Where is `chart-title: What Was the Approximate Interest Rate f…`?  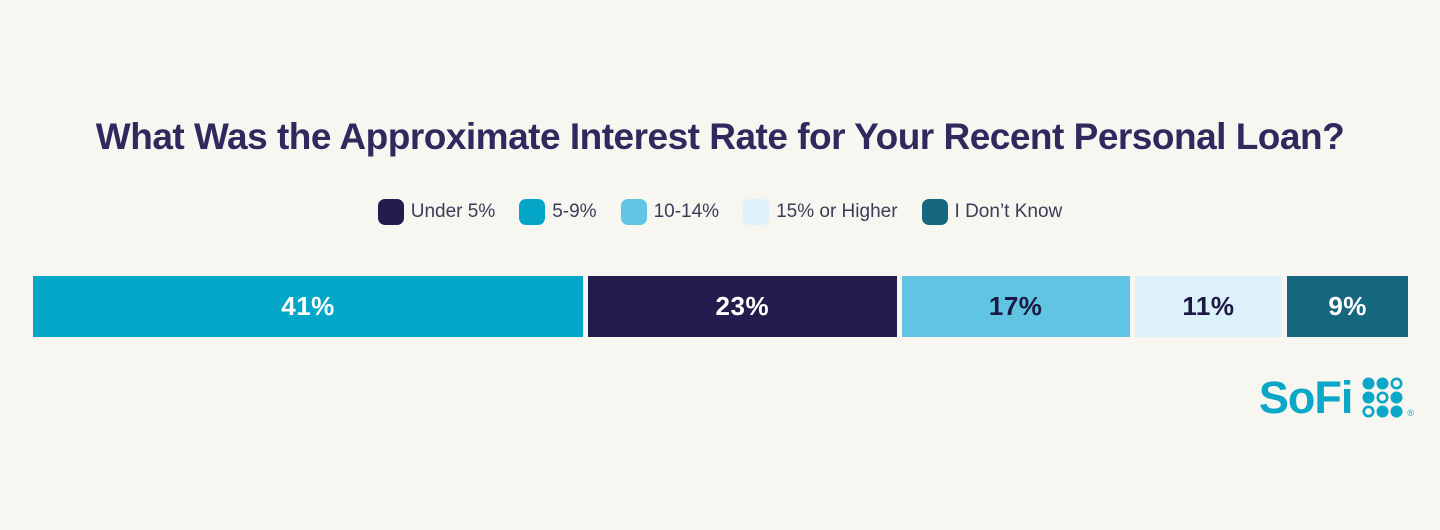 chart-title: What Was the Approximate Interest Rate f… is located at coordinates (720, 136).